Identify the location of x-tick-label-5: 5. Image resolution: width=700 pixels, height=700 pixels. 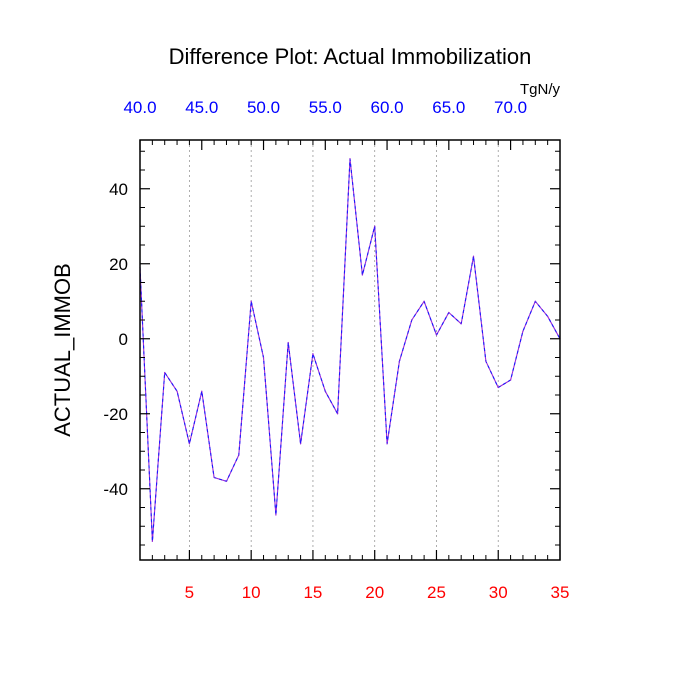
(189, 592).